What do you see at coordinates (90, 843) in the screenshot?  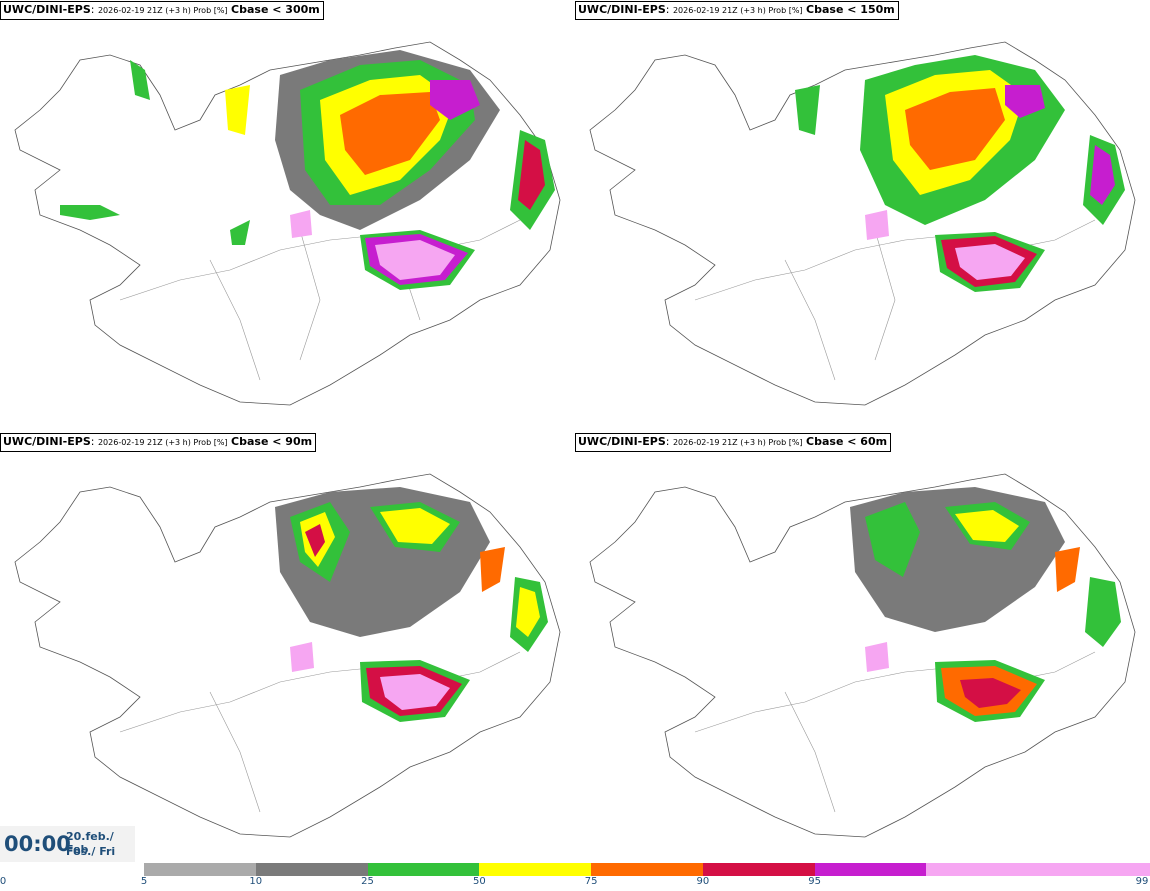 I see `valid-time-date: 20.feb./ Feb` at bounding box center [90, 843].